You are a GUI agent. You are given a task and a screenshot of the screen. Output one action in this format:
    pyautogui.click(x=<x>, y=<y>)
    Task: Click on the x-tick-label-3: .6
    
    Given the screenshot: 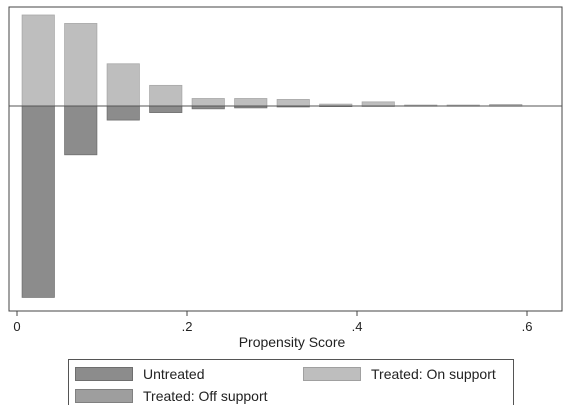 What is the action you would take?
    pyautogui.click(x=527, y=326)
    